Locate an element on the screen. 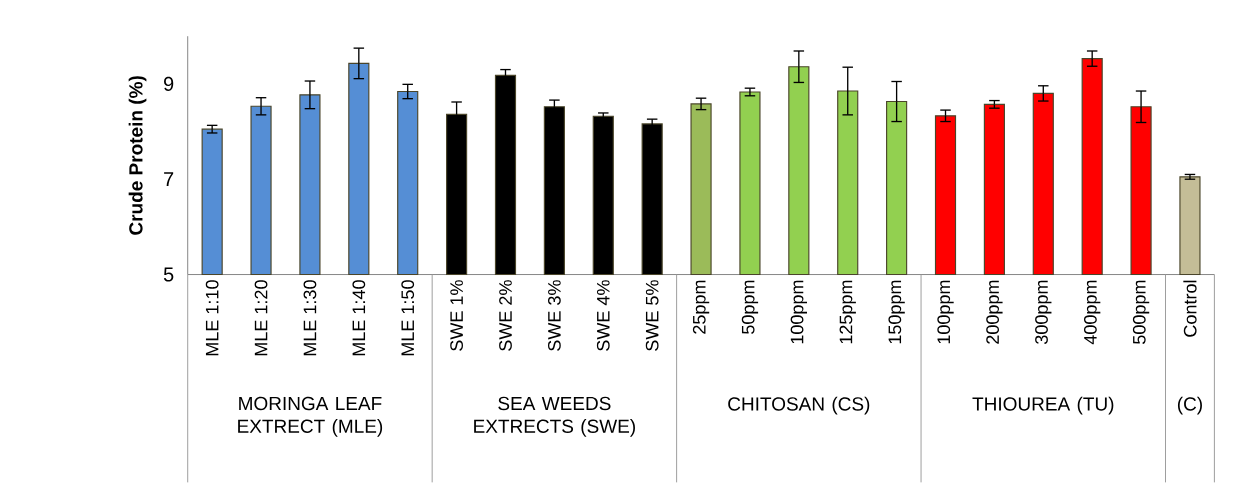 This screenshot has height=484, width=1243. x-tick-label: 400ppm is located at coordinates (1092, 312).